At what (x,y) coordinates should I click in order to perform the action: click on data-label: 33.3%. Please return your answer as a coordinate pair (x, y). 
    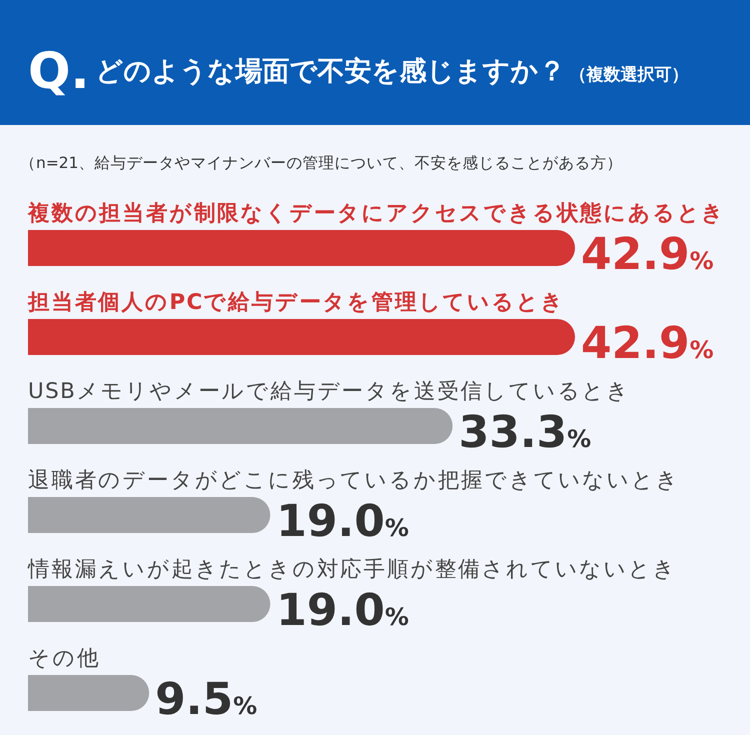
    Looking at the image, I should click on (525, 432).